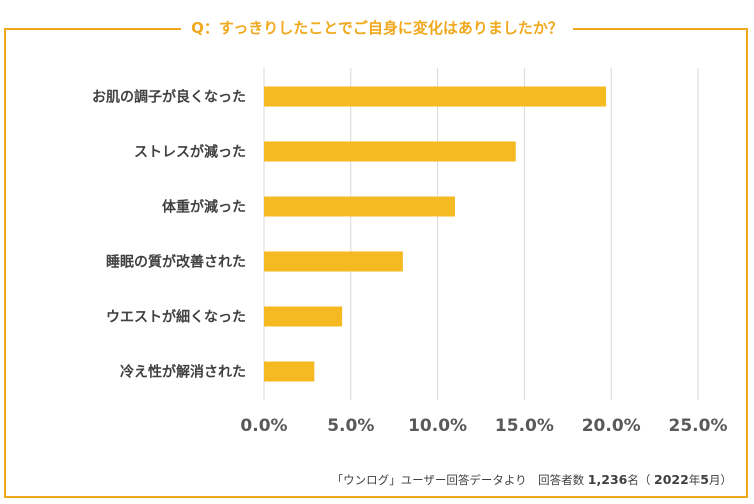 This screenshot has width=754, height=504. What do you see at coordinates (671, 479) in the screenshot?
I see `survey-year: 2022` at bounding box center [671, 479].